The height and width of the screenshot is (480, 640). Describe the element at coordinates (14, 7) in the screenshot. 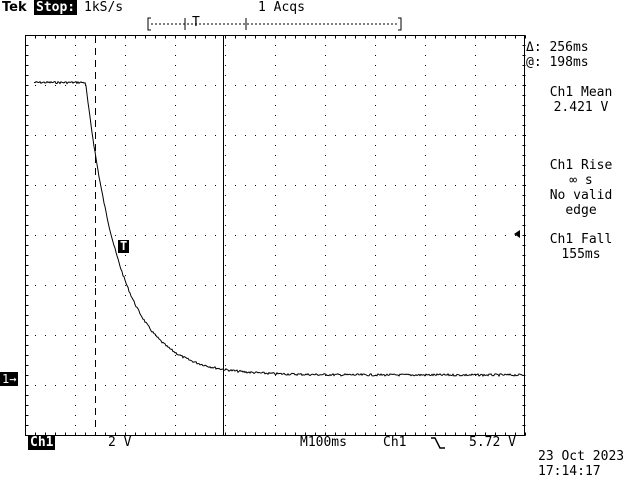

I see `brand-logo: Tek` at that location.